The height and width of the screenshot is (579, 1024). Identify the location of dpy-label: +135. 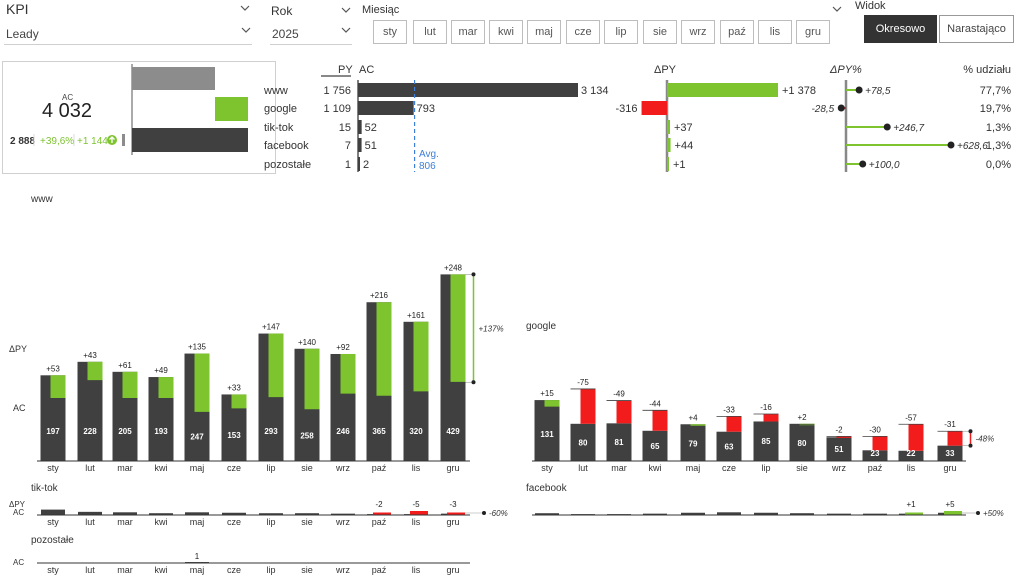
(197, 347).